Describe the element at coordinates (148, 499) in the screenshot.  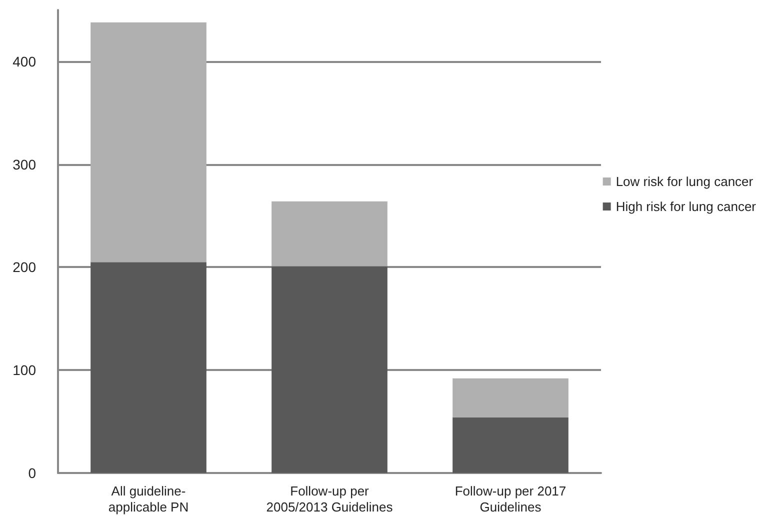
I see `x-tick-label: All guideline- applicable PN` at that location.